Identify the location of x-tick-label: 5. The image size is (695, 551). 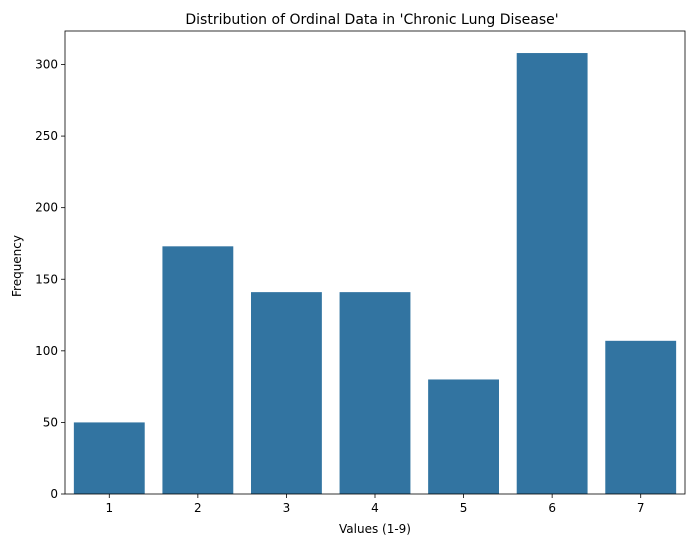
(464, 508).